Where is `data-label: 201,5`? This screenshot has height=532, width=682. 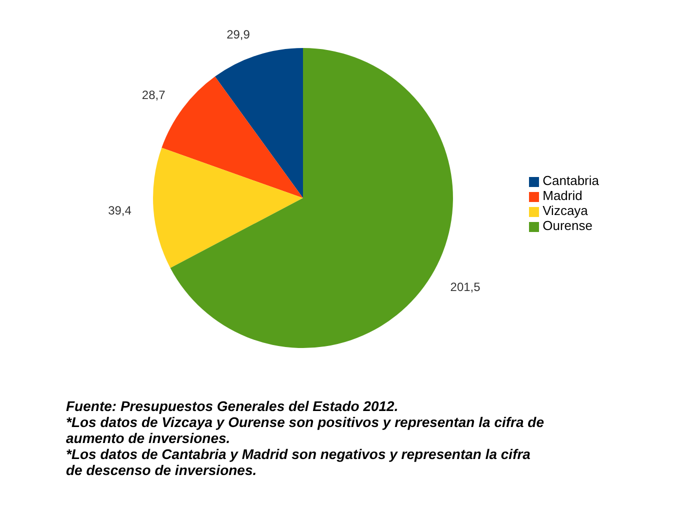 data-label: 201,5 is located at coordinates (465, 287).